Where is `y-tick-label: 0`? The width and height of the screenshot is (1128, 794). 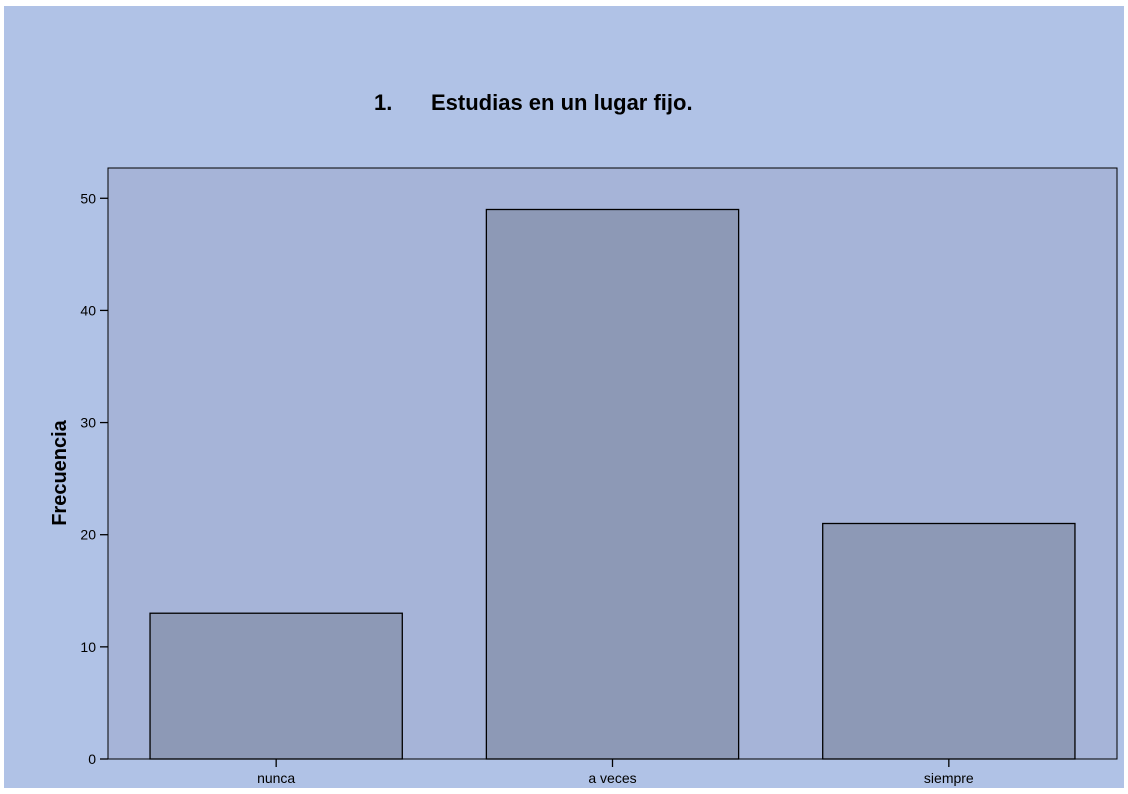 y-tick-label: 0 is located at coordinates (92, 759).